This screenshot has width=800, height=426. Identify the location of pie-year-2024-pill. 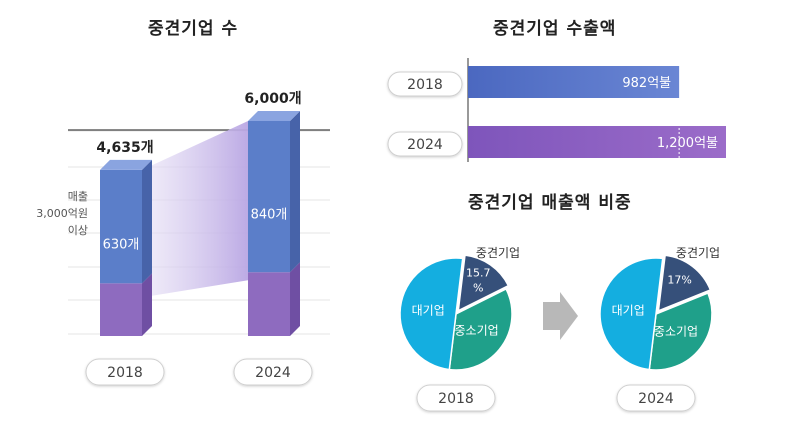
(656, 398).